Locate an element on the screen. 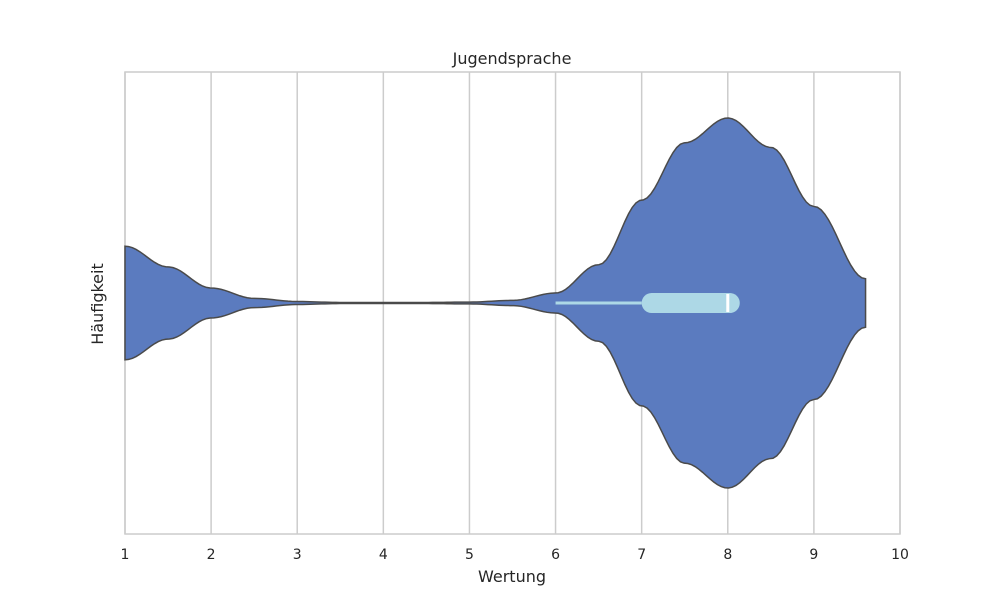 This screenshot has width=1000, height=600. x-tick-label-6: 6 is located at coordinates (555, 555).